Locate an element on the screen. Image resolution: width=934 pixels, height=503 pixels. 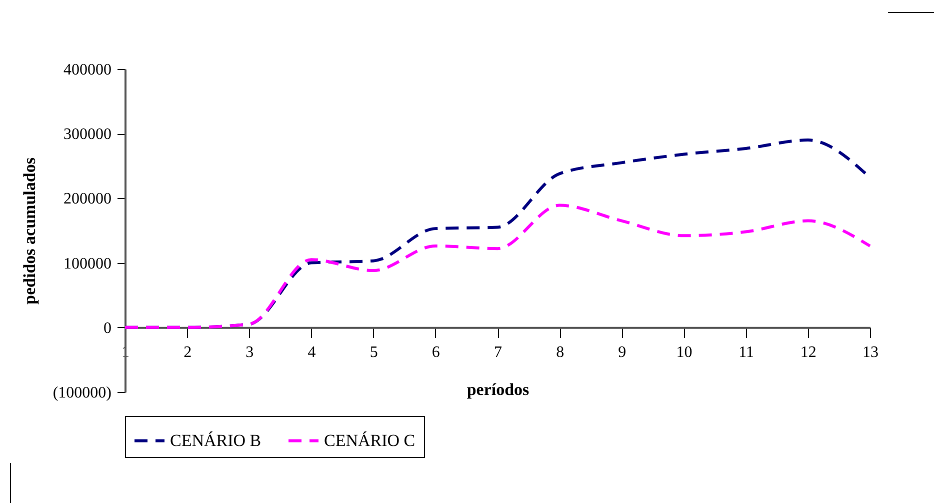
x-tick-label: 6 is located at coordinates (436, 352).